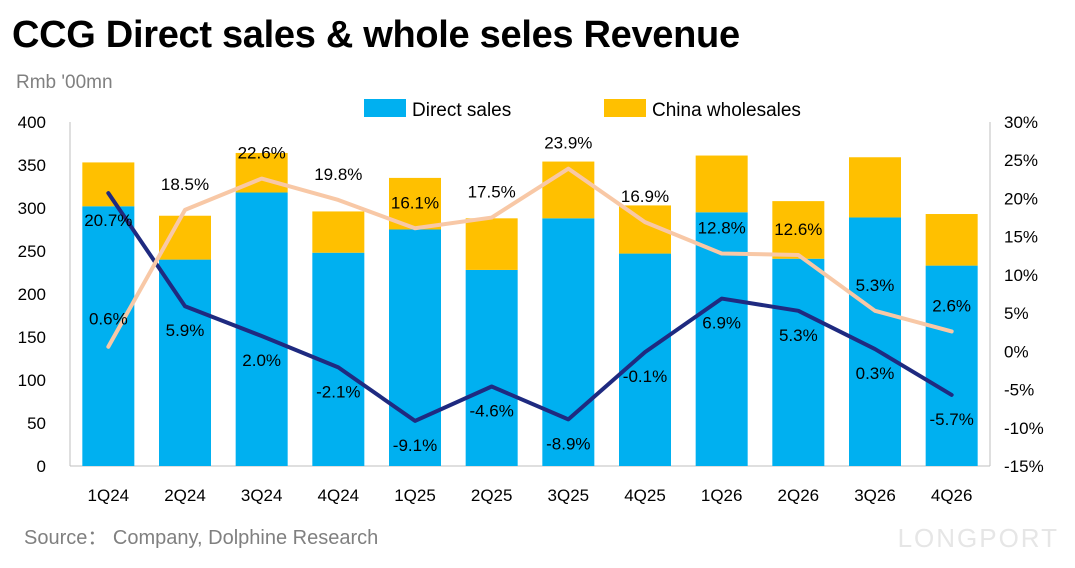 The width and height of the screenshot is (1075, 568). I want to click on x-tick-label: 2Q25, so click(492, 495).